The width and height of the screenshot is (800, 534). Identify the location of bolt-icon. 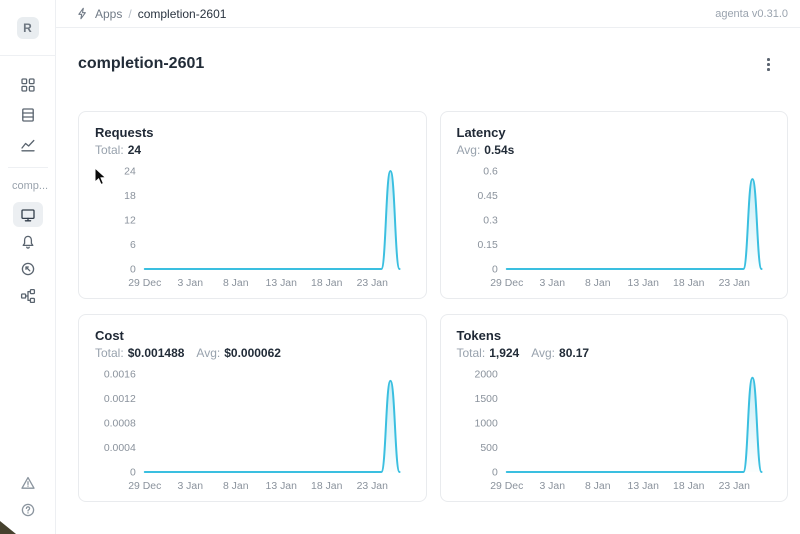
(82, 13).